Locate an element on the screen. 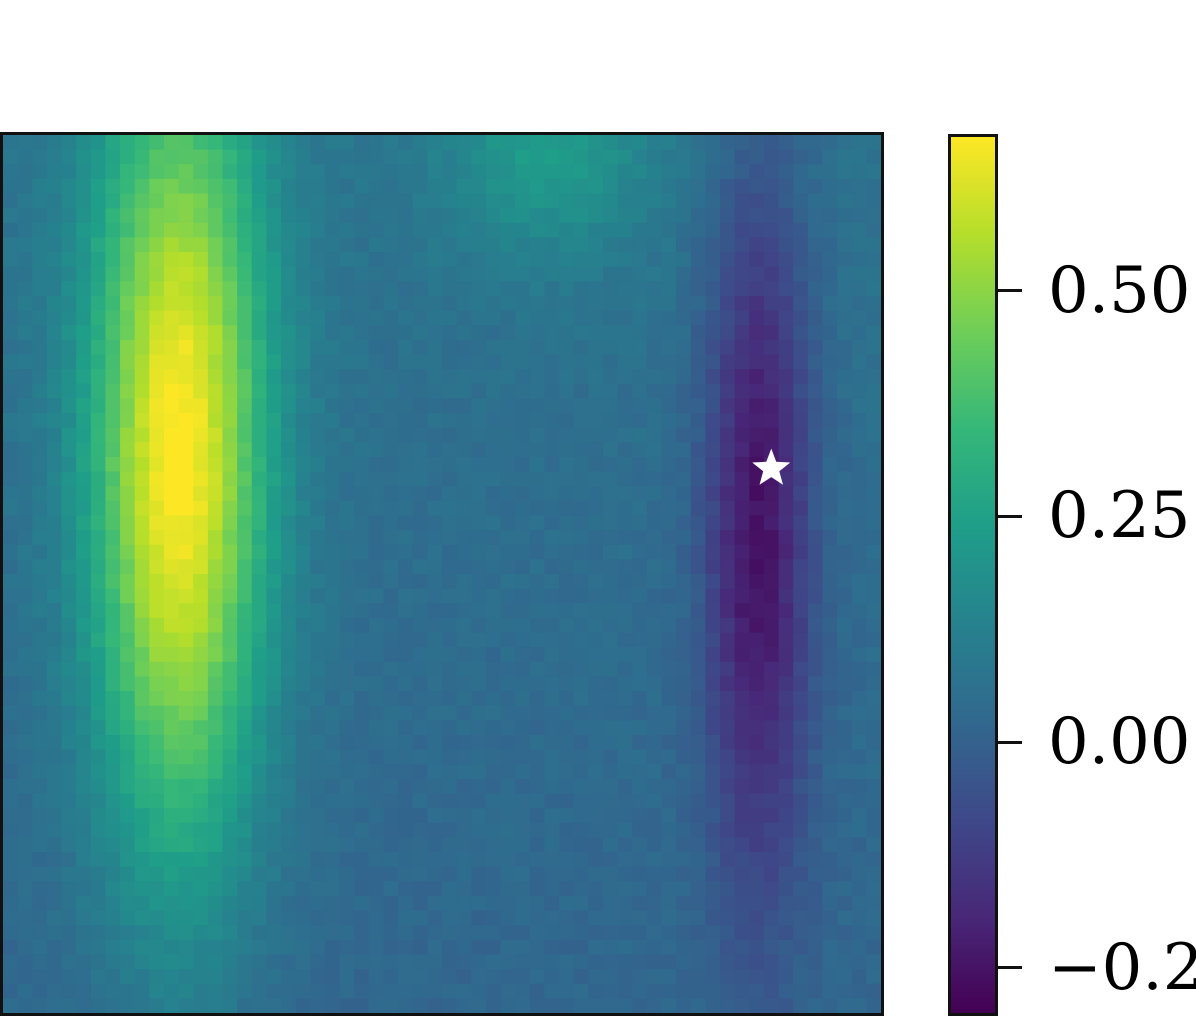 The image size is (1196, 1034). colorbar-tick is located at coordinates (1010, 291).